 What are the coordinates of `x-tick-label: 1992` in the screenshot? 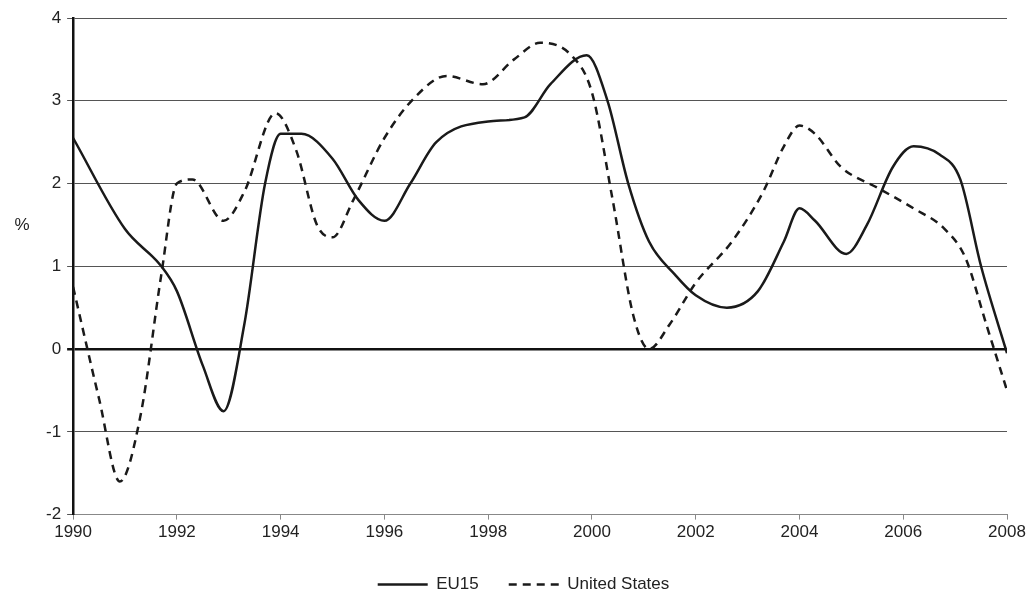 It's located at (176, 532).